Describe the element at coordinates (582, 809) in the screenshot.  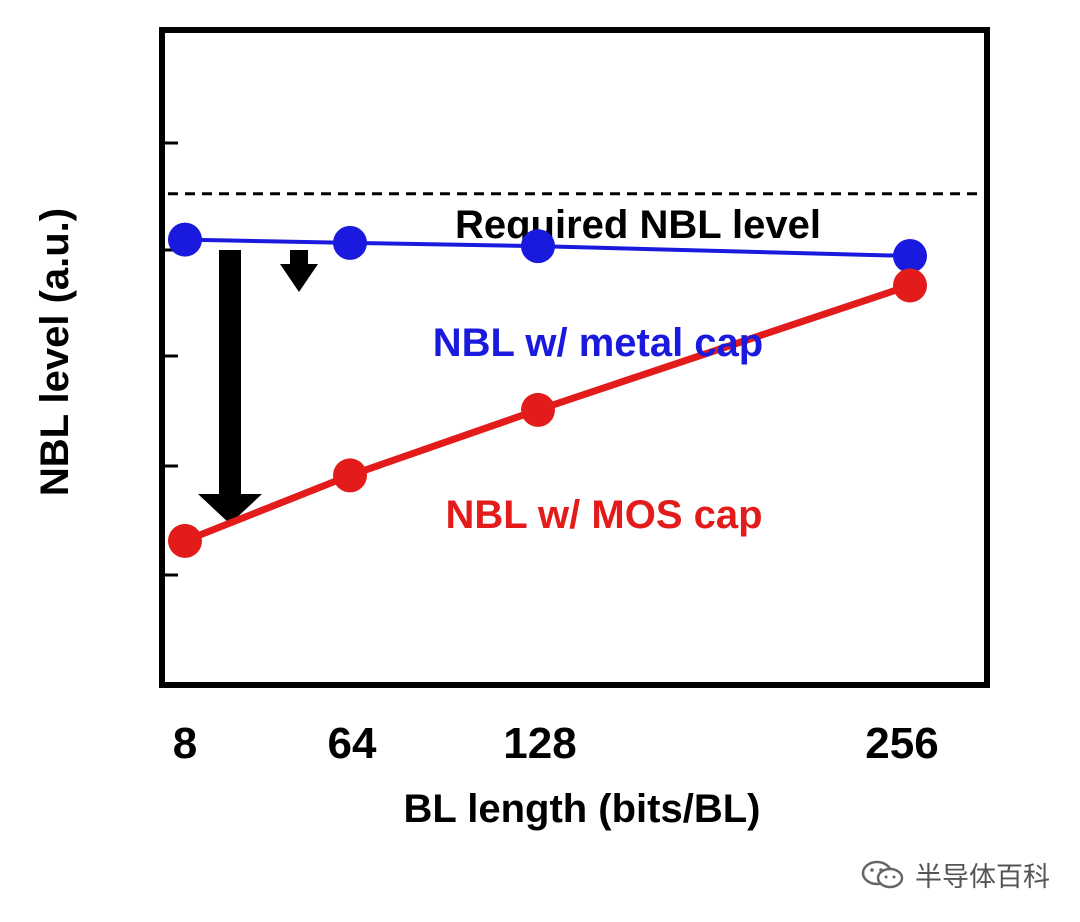
I see `x-axis-title: BL length (bits/BL)` at that location.